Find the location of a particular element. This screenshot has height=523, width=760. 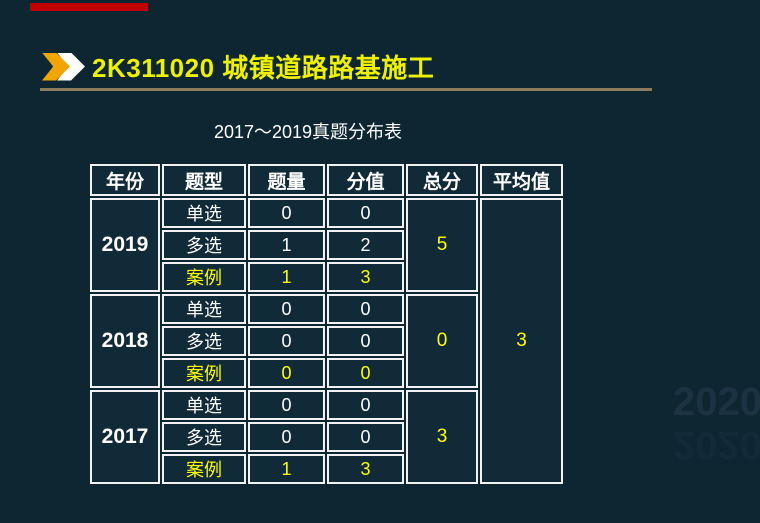

table-row: 多选 1 2 is located at coordinates (326, 245).